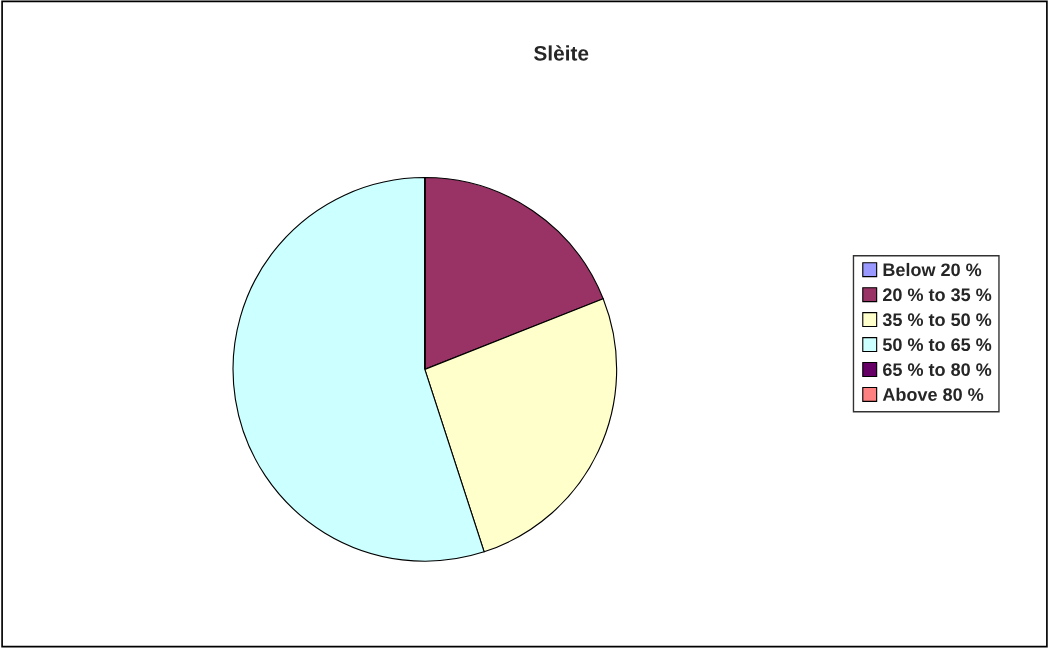 This screenshot has width=1049, height=648. What do you see at coordinates (937, 295) in the screenshot?
I see `legend-label: 20 % to 35 %` at bounding box center [937, 295].